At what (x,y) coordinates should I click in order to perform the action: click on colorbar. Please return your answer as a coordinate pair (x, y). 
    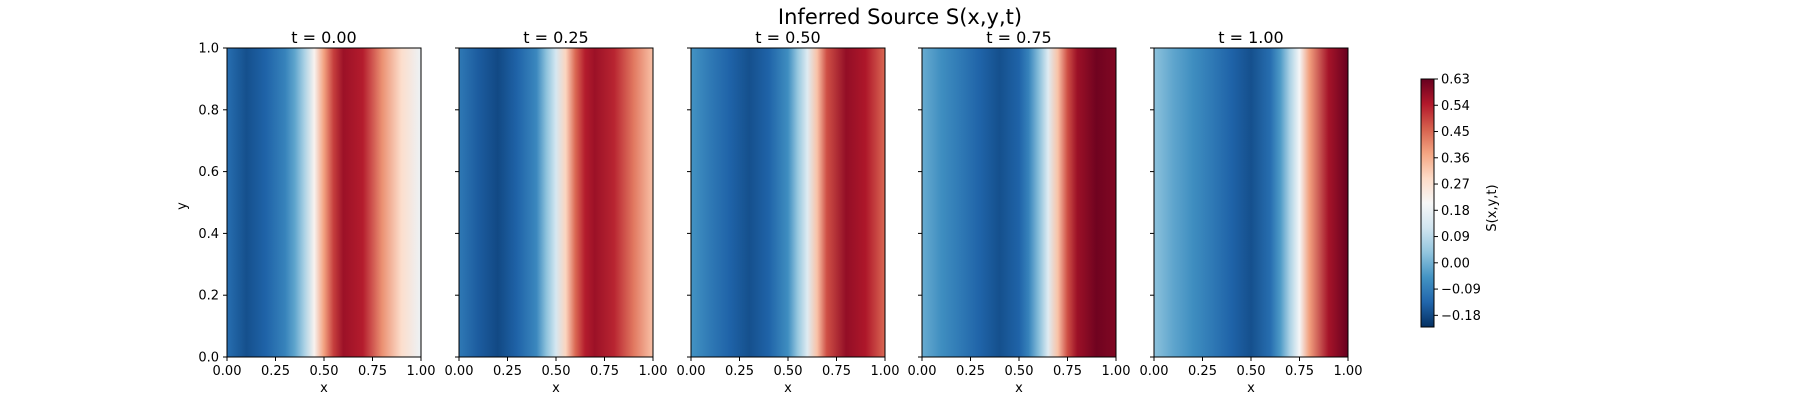
    Looking at the image, I should click on (1427, 203).